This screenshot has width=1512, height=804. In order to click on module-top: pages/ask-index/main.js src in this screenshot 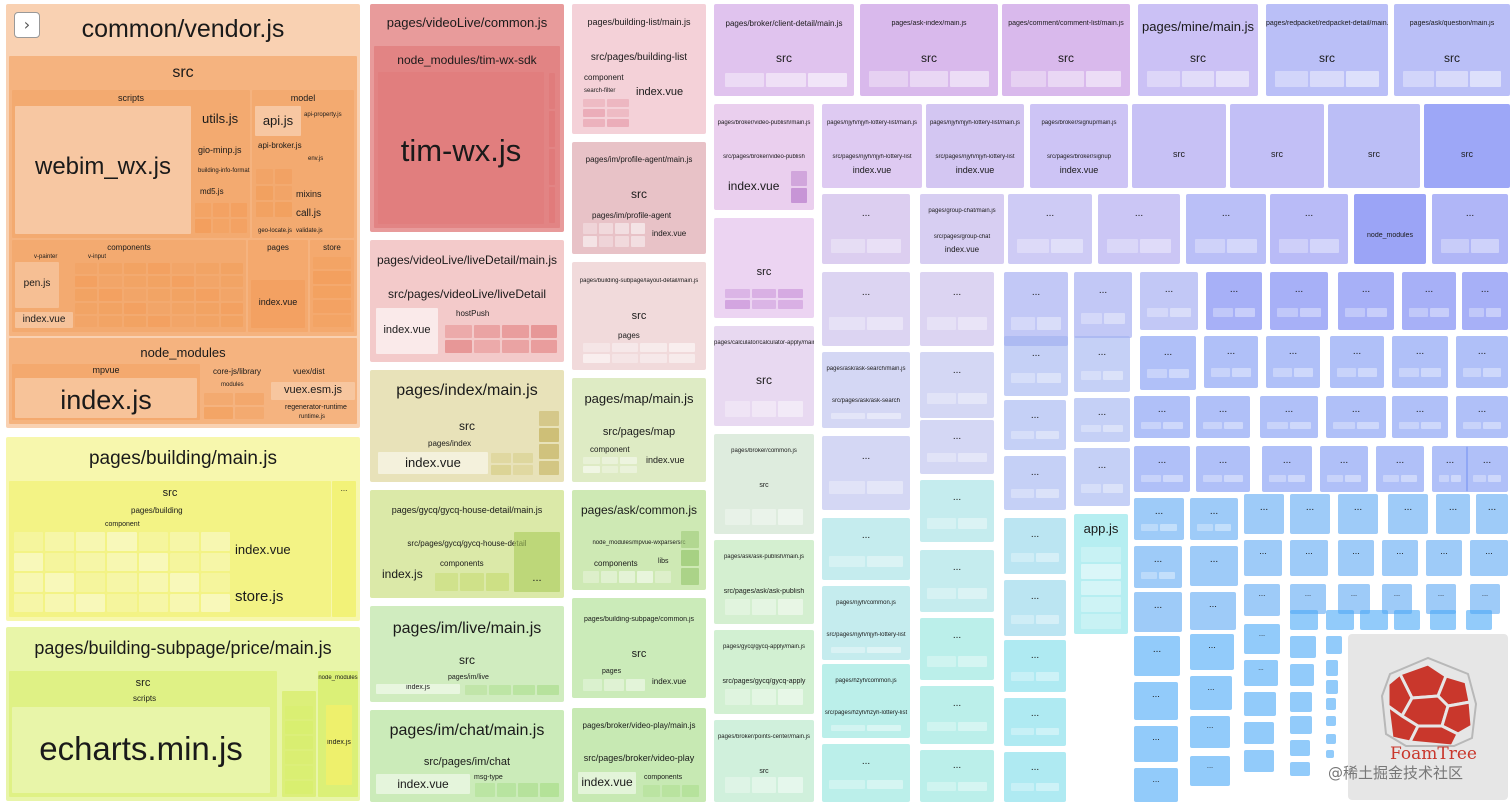, I will do `click(929, 50)`.